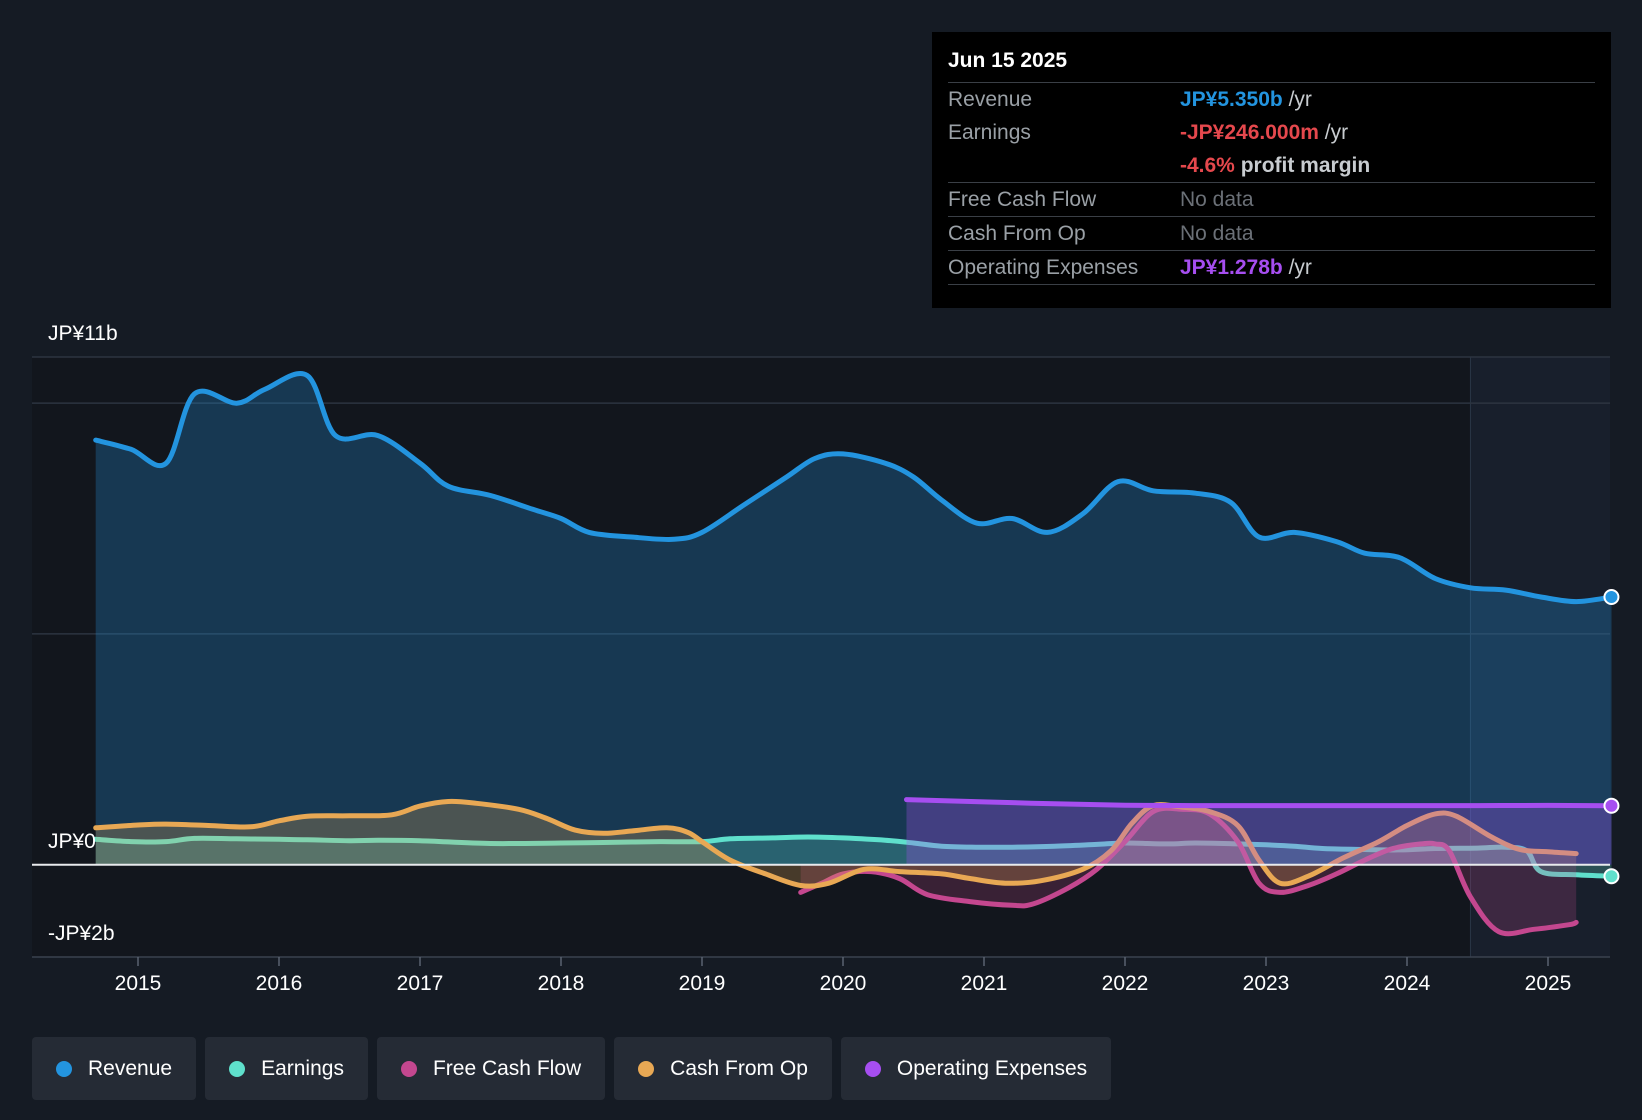 Image resolution: width=1642 pixels, height=1120 pixels. I want to click on legend-item-earnings: Earnings, so click(286, 1068).